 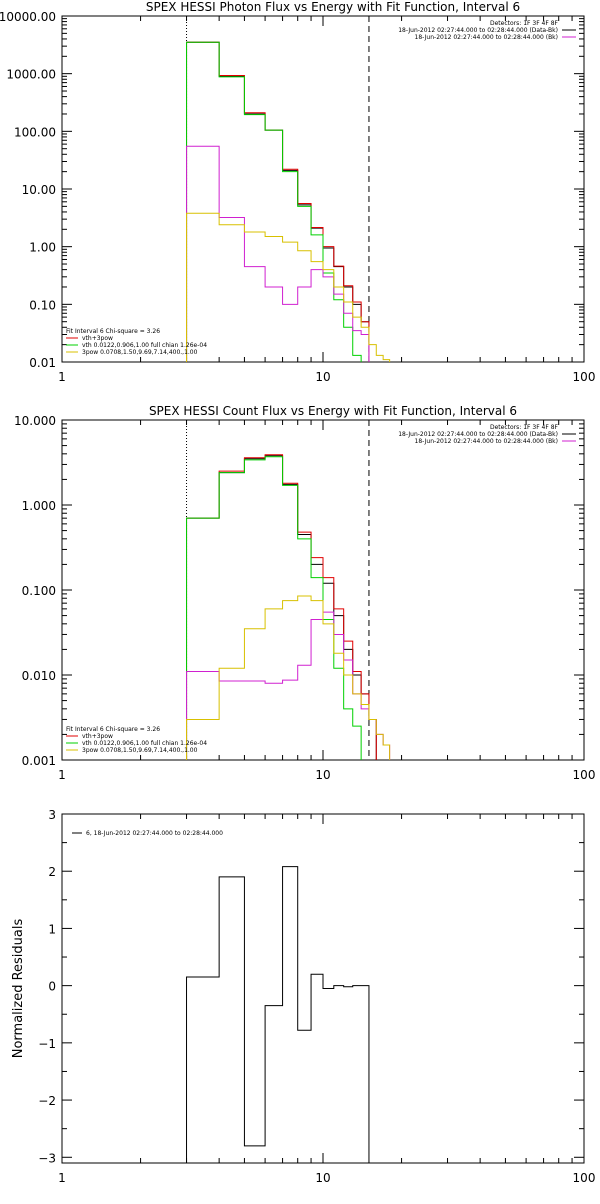 I want to click on y-tick-label: 0.10, so click(x=42, y=305).